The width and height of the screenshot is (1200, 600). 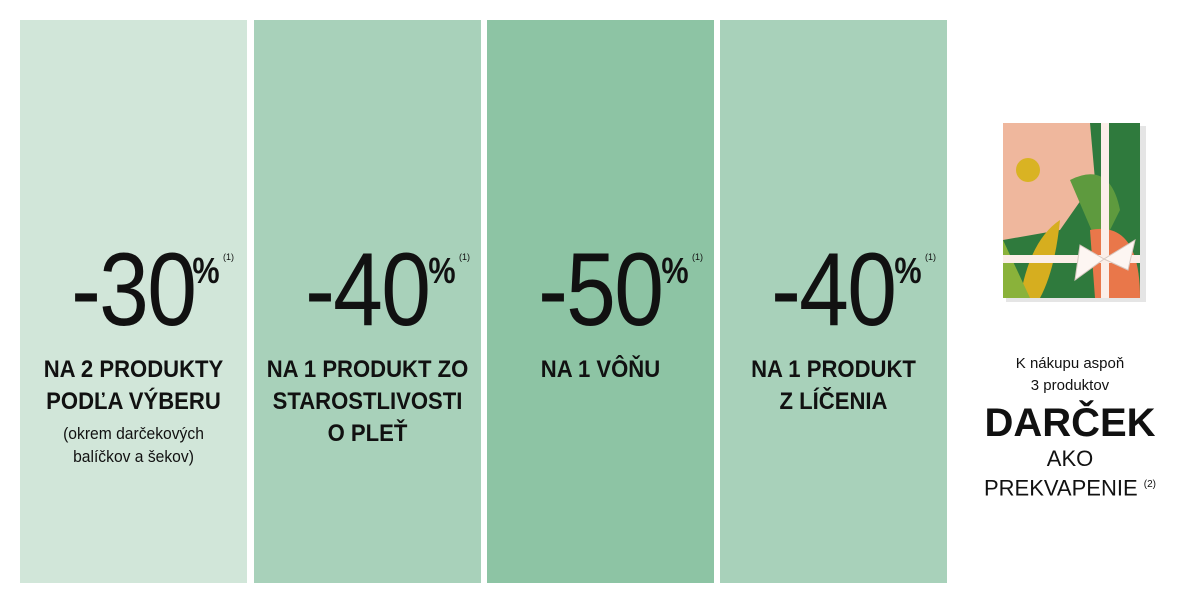 I want to click on gift-box-icon, so click(x=1074, y=212).